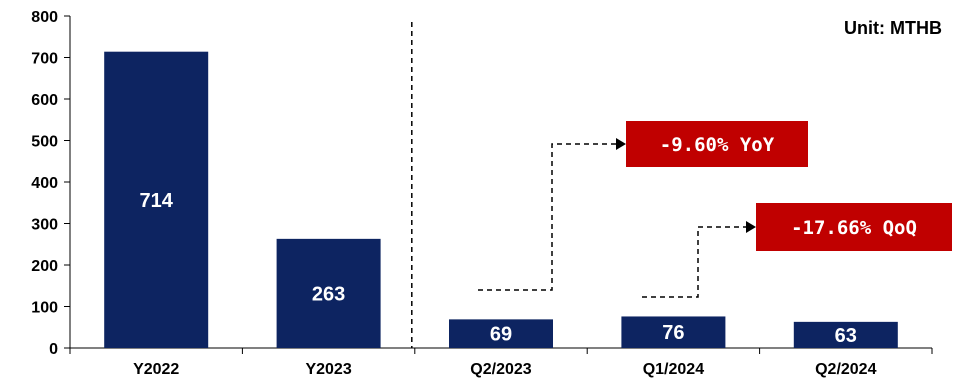  I want to click on y-tick-label: 700, so click(44, 59).